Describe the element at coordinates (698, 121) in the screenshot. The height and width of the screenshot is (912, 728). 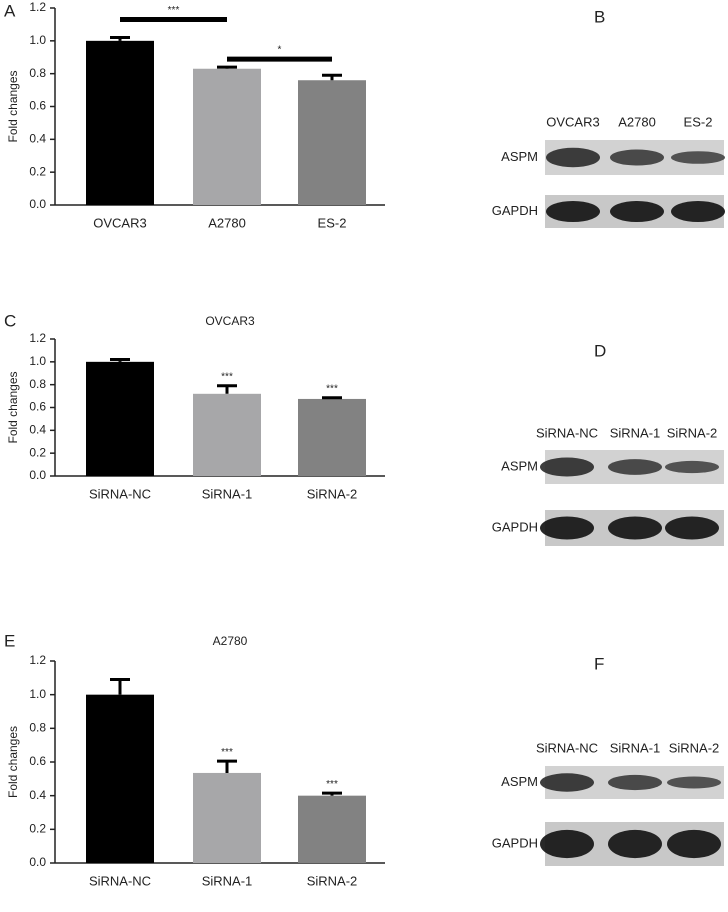
I see `lane-label: ES-2` at that location.